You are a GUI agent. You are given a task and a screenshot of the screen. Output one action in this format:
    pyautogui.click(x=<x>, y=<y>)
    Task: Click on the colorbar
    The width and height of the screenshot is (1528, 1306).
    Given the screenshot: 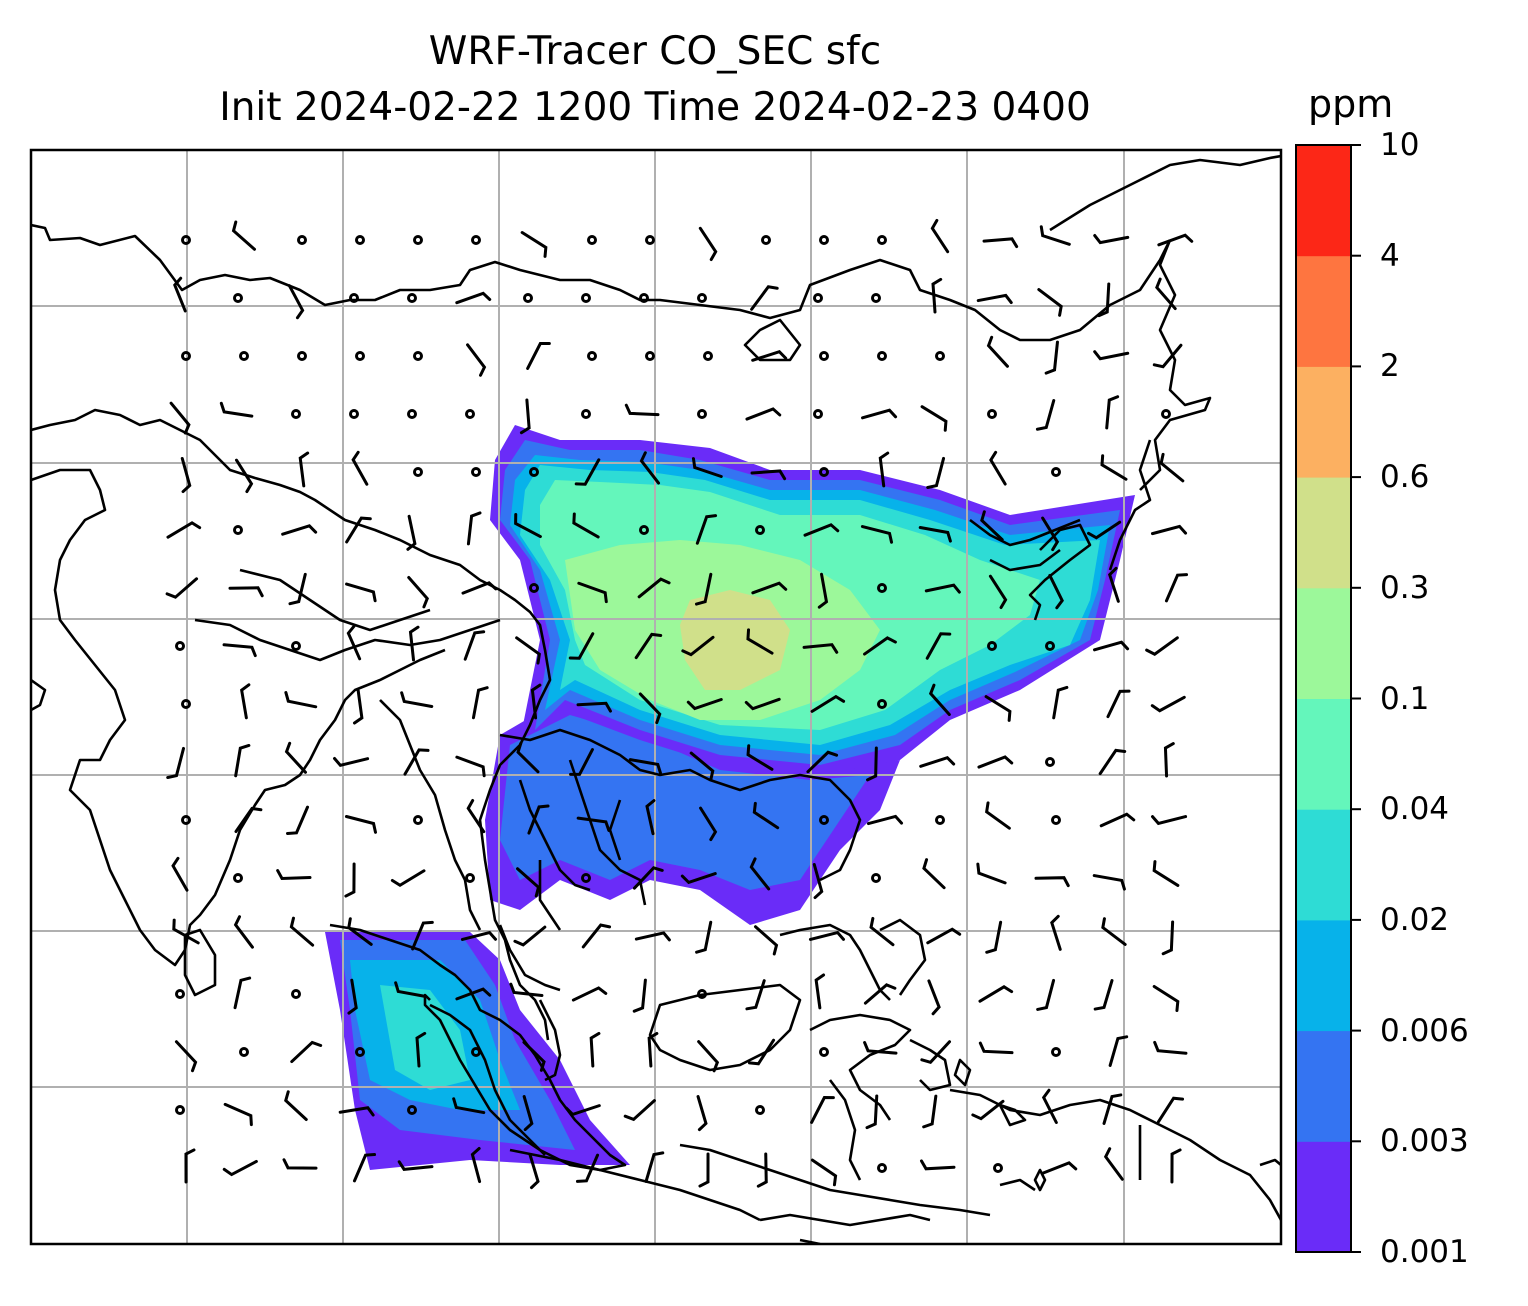 What is the action you would take?
    pyautogui.click(x=1328, y=698)
    